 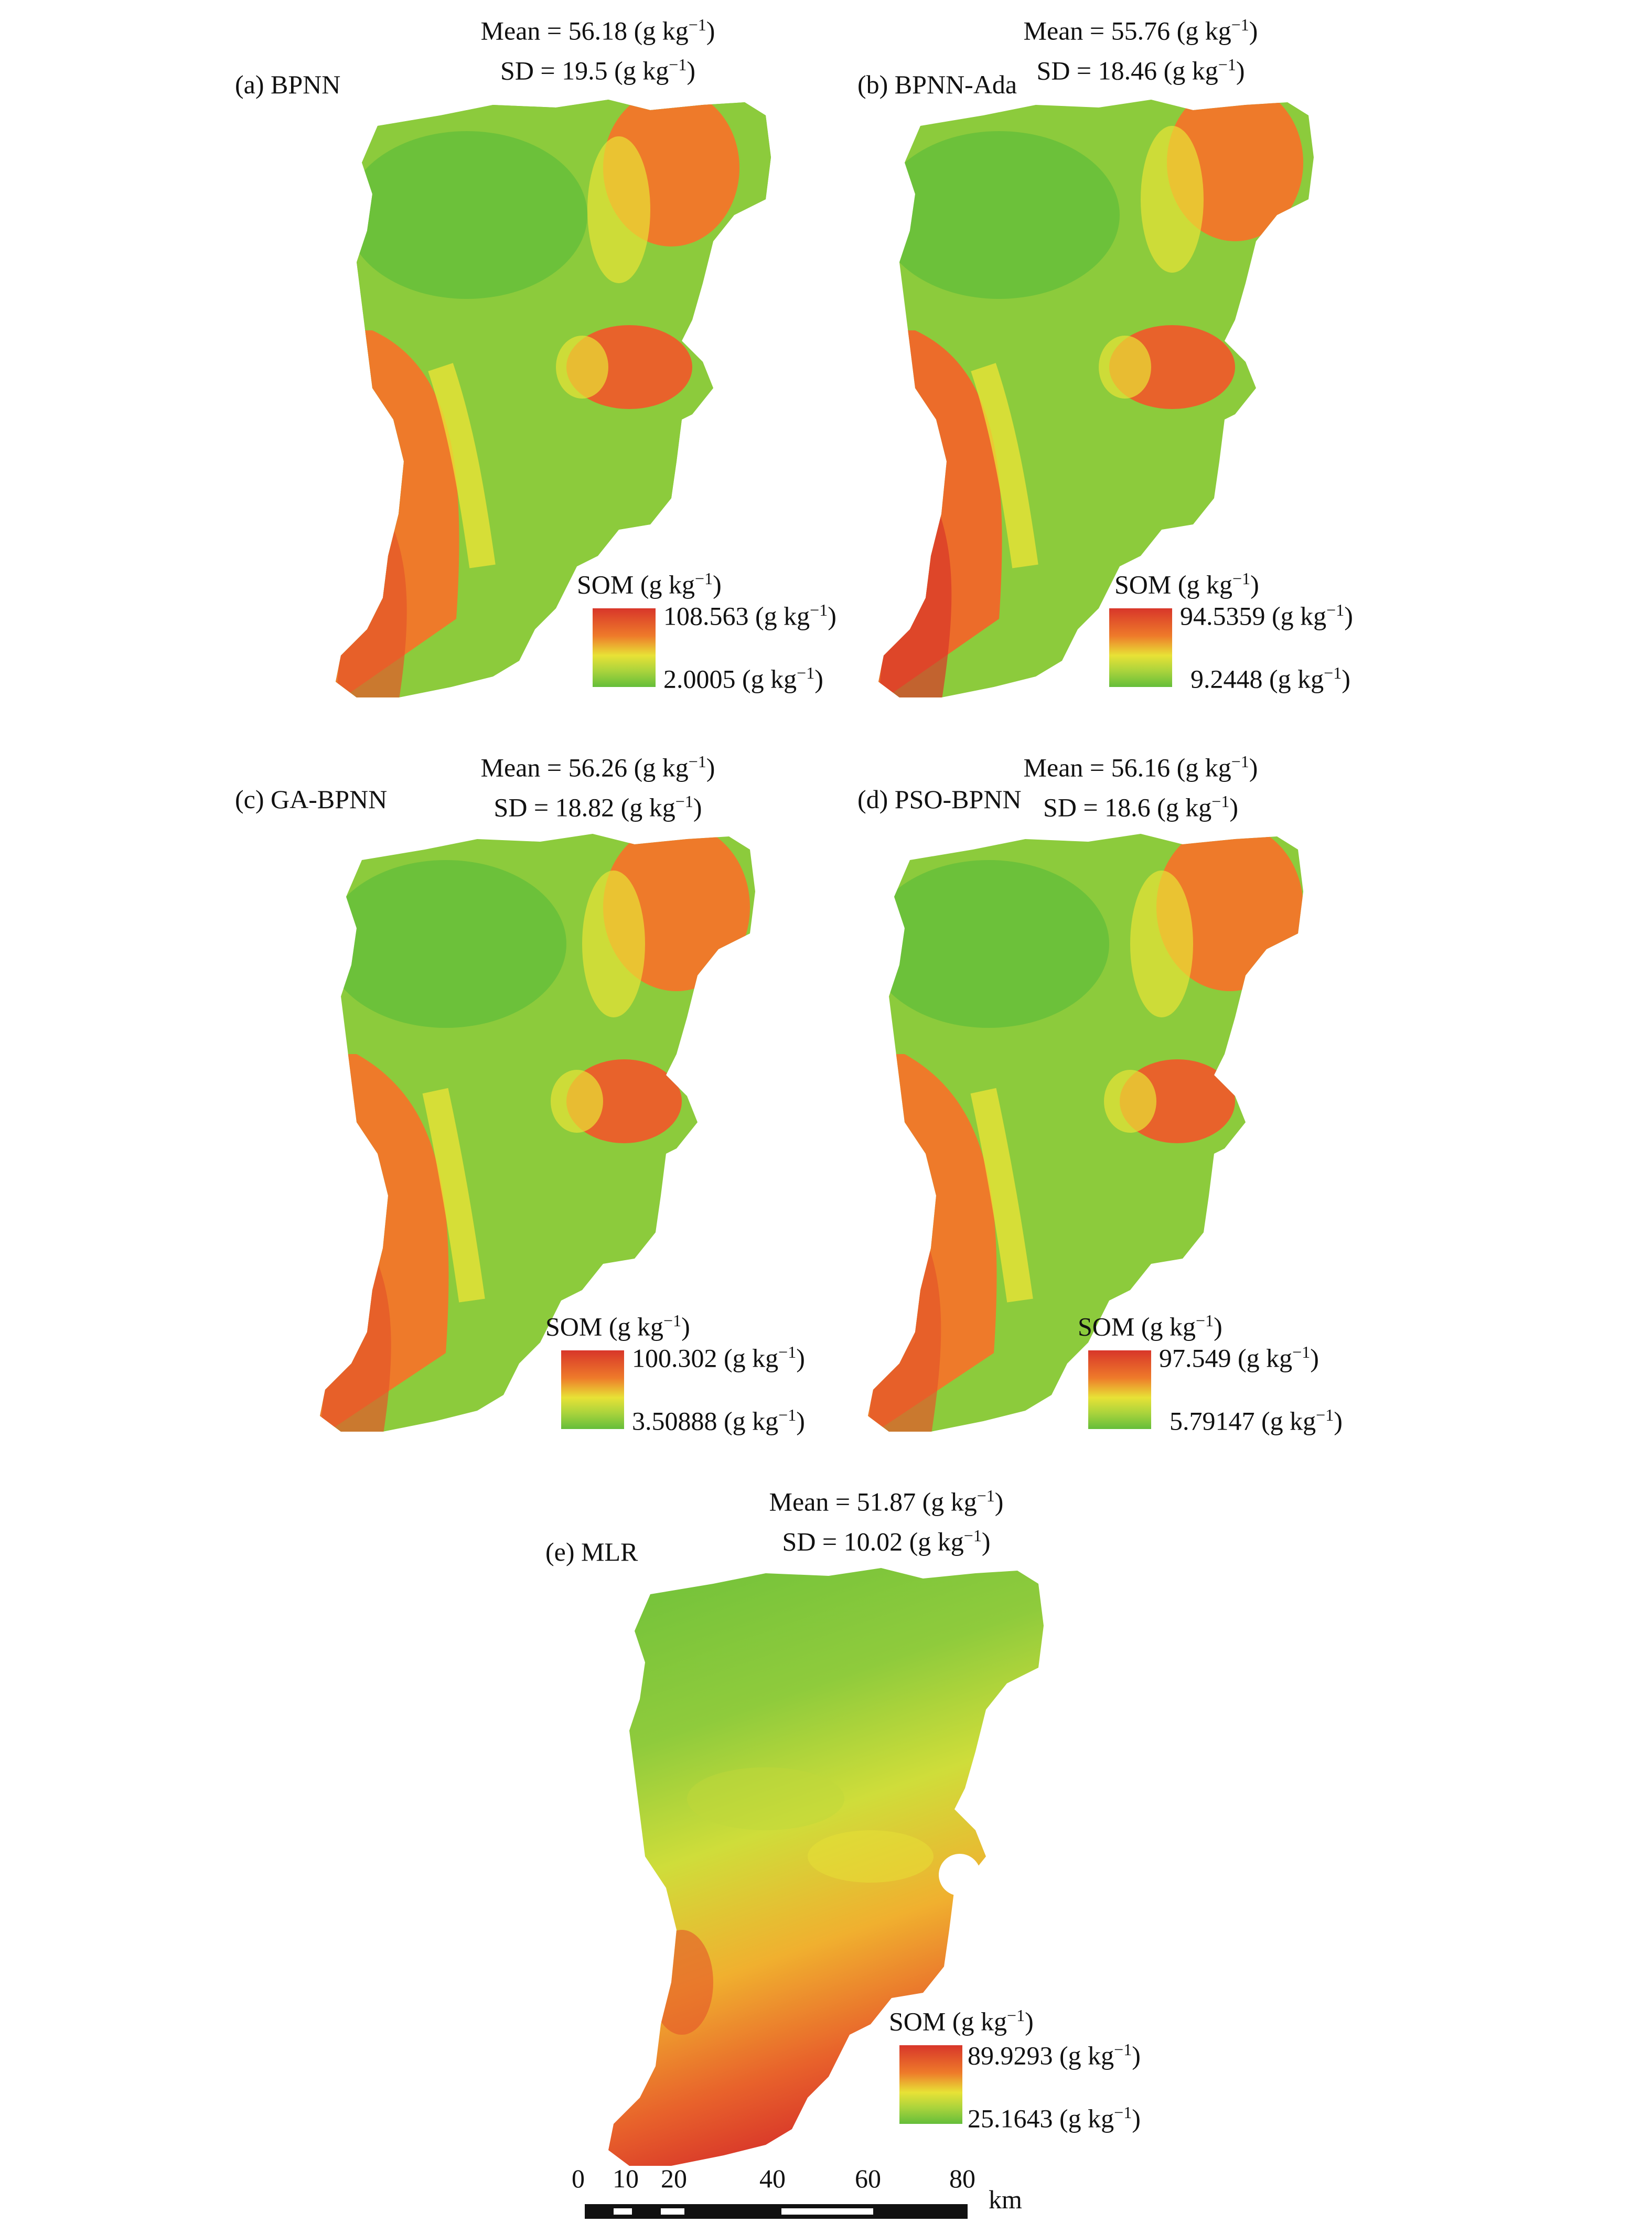 I want to click on sd-text: SD = 18.82 (g kg, so click(x=585, y=807).